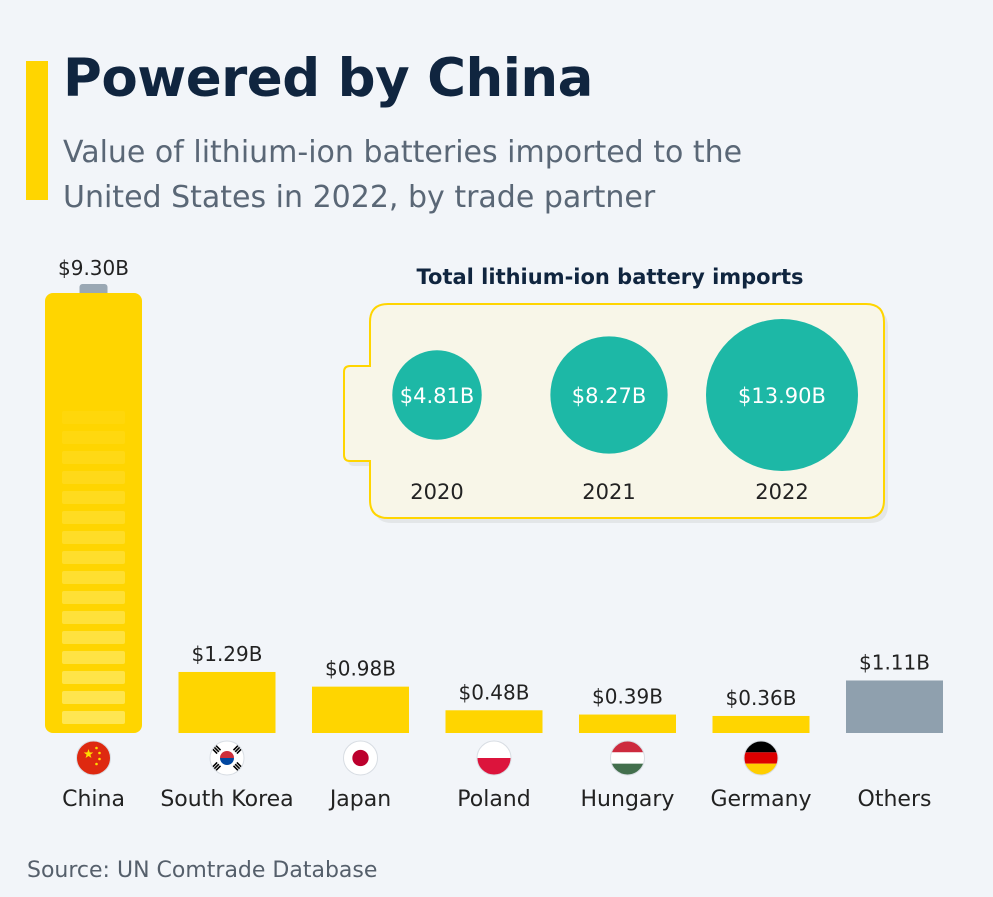 The height and width of the screenshot is (897, 993). What do you see at coordinates (37, 130) in the screenshot?
I see `title-accent-bar` at bounding box center [37, 130].